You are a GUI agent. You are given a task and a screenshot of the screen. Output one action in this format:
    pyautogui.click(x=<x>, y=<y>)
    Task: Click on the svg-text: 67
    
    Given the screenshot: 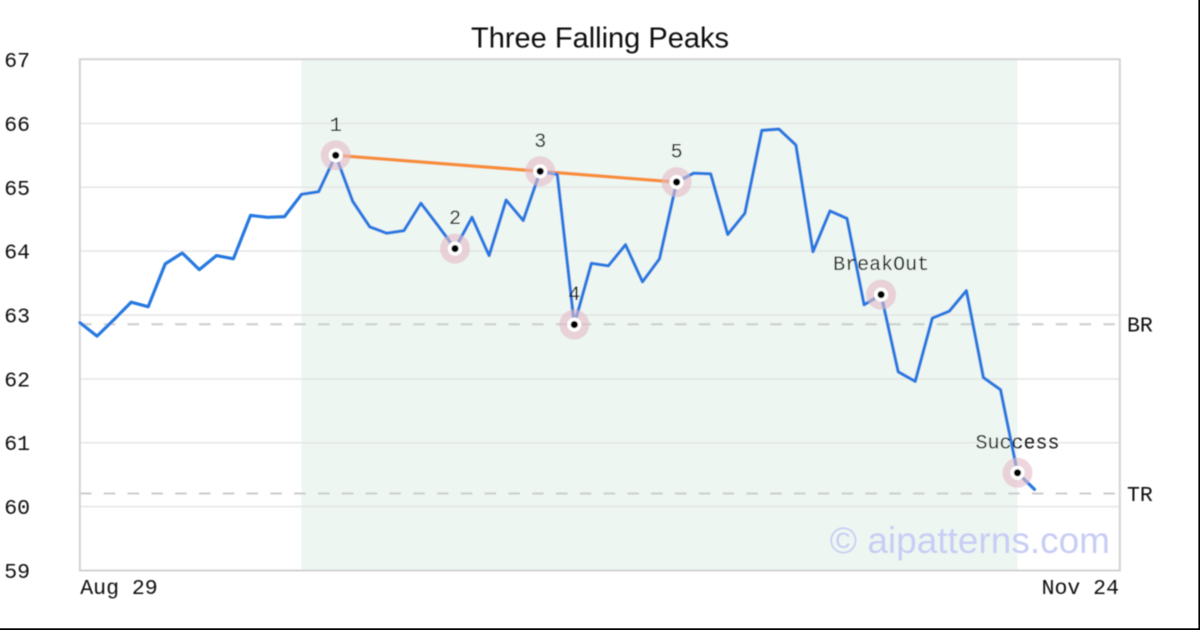 What is the action you would take?
    pyautogui.click(x=17, y=62)
    